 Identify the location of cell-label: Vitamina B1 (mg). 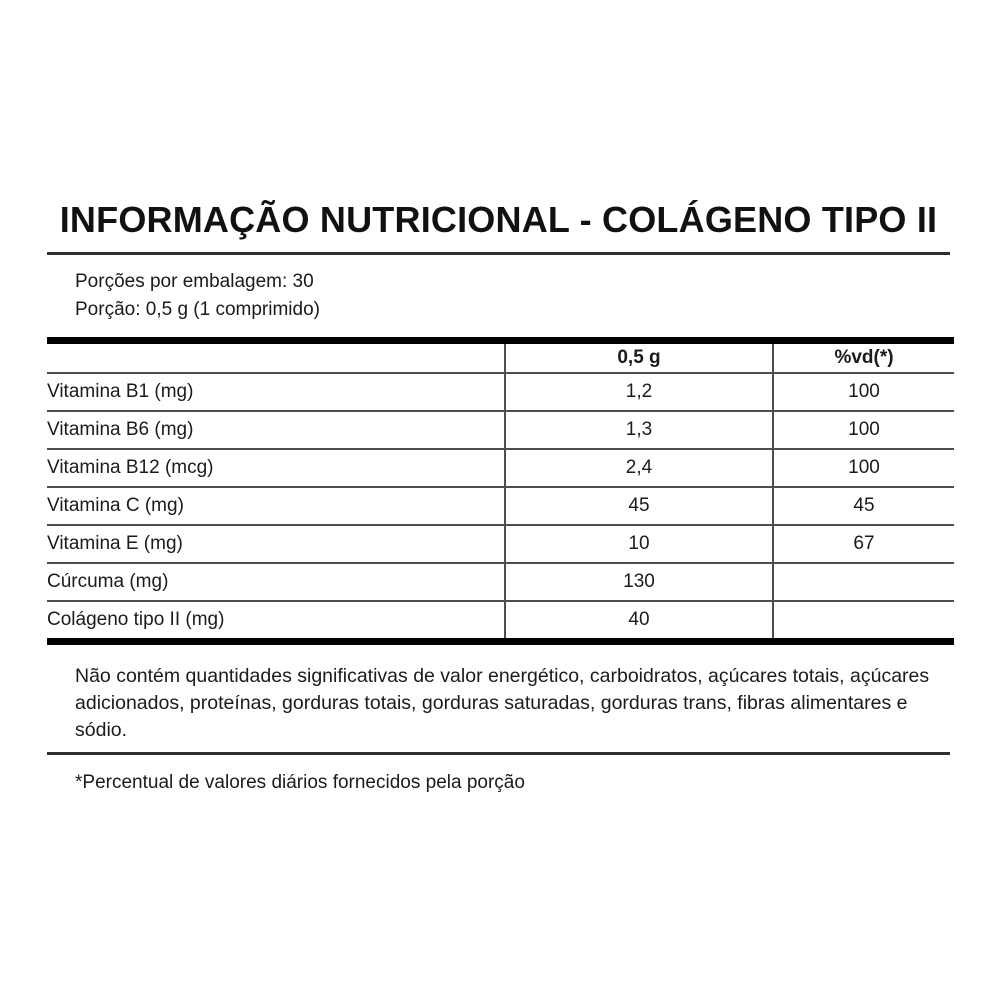
(276, 393).